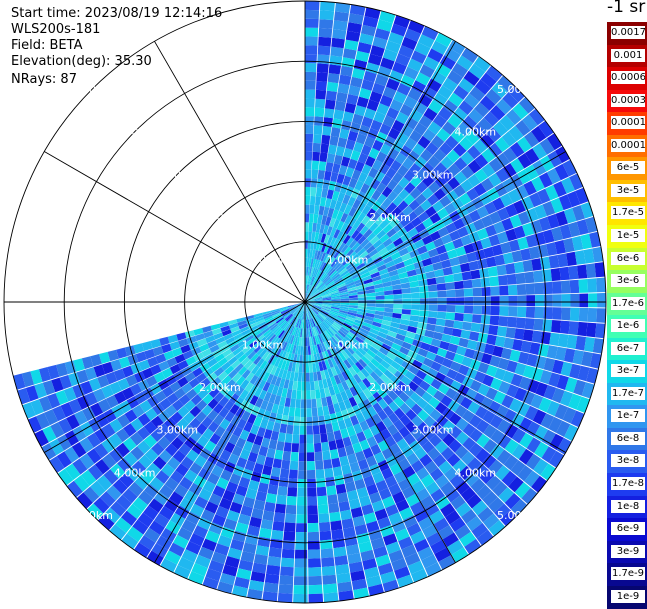 Image resolution: width=647 pixels, height=609 pixels. Describe the element at coordinates (518, 515) in the screenshot. I see `range-label: 5.00km` at that location.